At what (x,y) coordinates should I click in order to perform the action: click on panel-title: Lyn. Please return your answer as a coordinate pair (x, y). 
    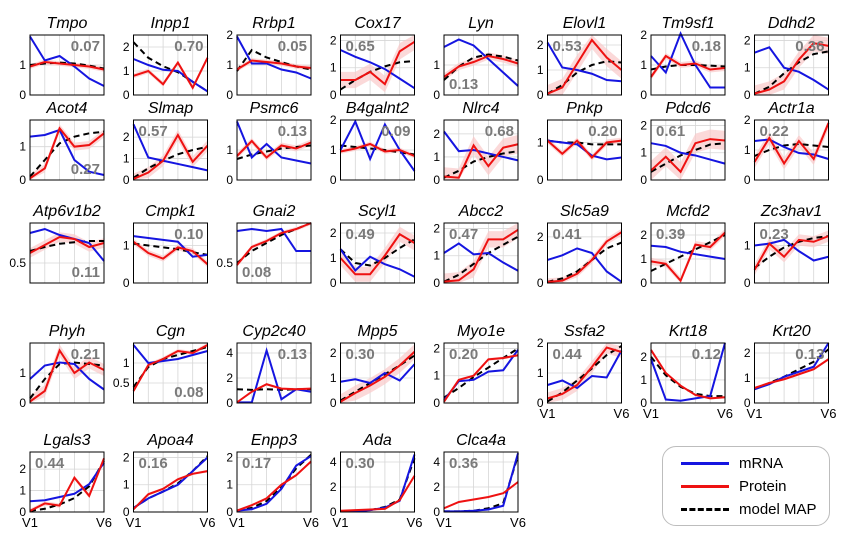
    Looking at the image, I should click on (481, 23).